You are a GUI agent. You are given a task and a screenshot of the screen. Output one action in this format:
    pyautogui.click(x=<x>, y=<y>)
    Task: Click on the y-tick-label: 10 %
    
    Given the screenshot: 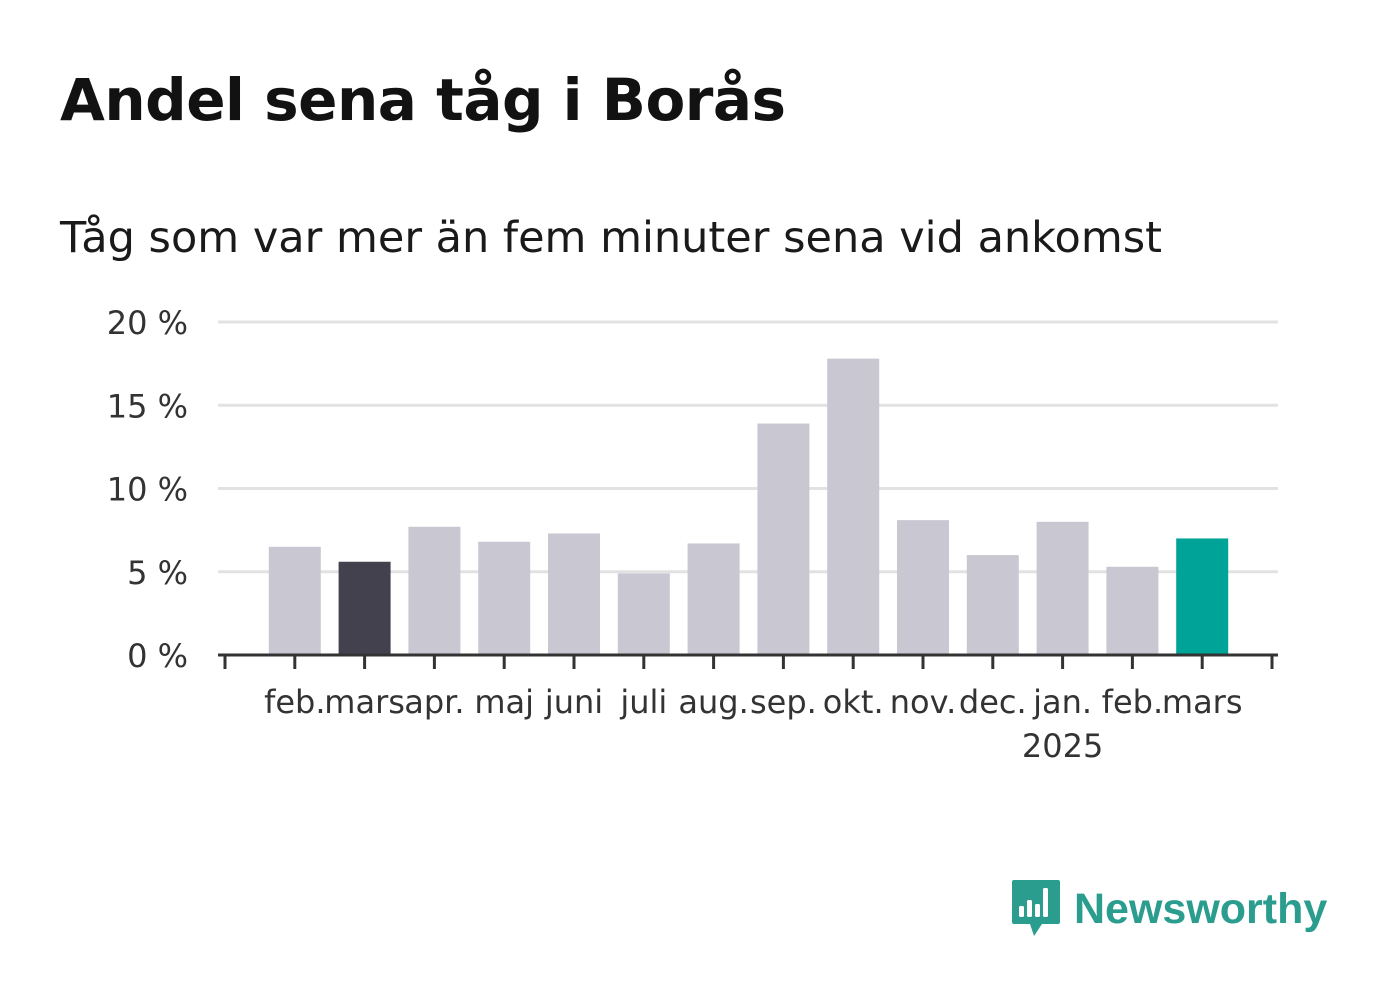 What is the action you would take?
    pyautogui.click(x=147, y=490)
    